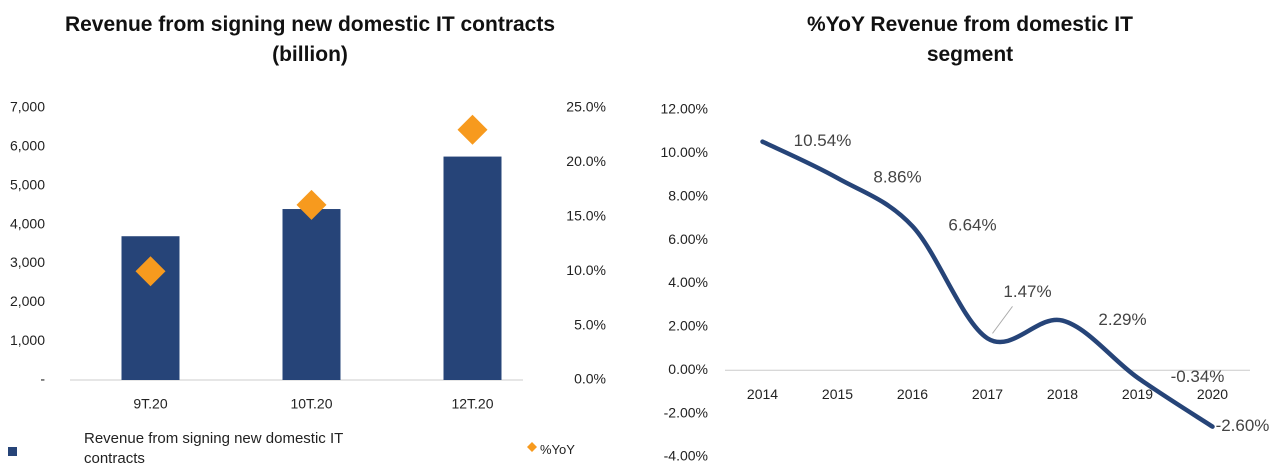  What do you see at coordinates (837, 394) in the screenshot?
I see `x-tick-label: 2015` at bounding box center [837, 394].